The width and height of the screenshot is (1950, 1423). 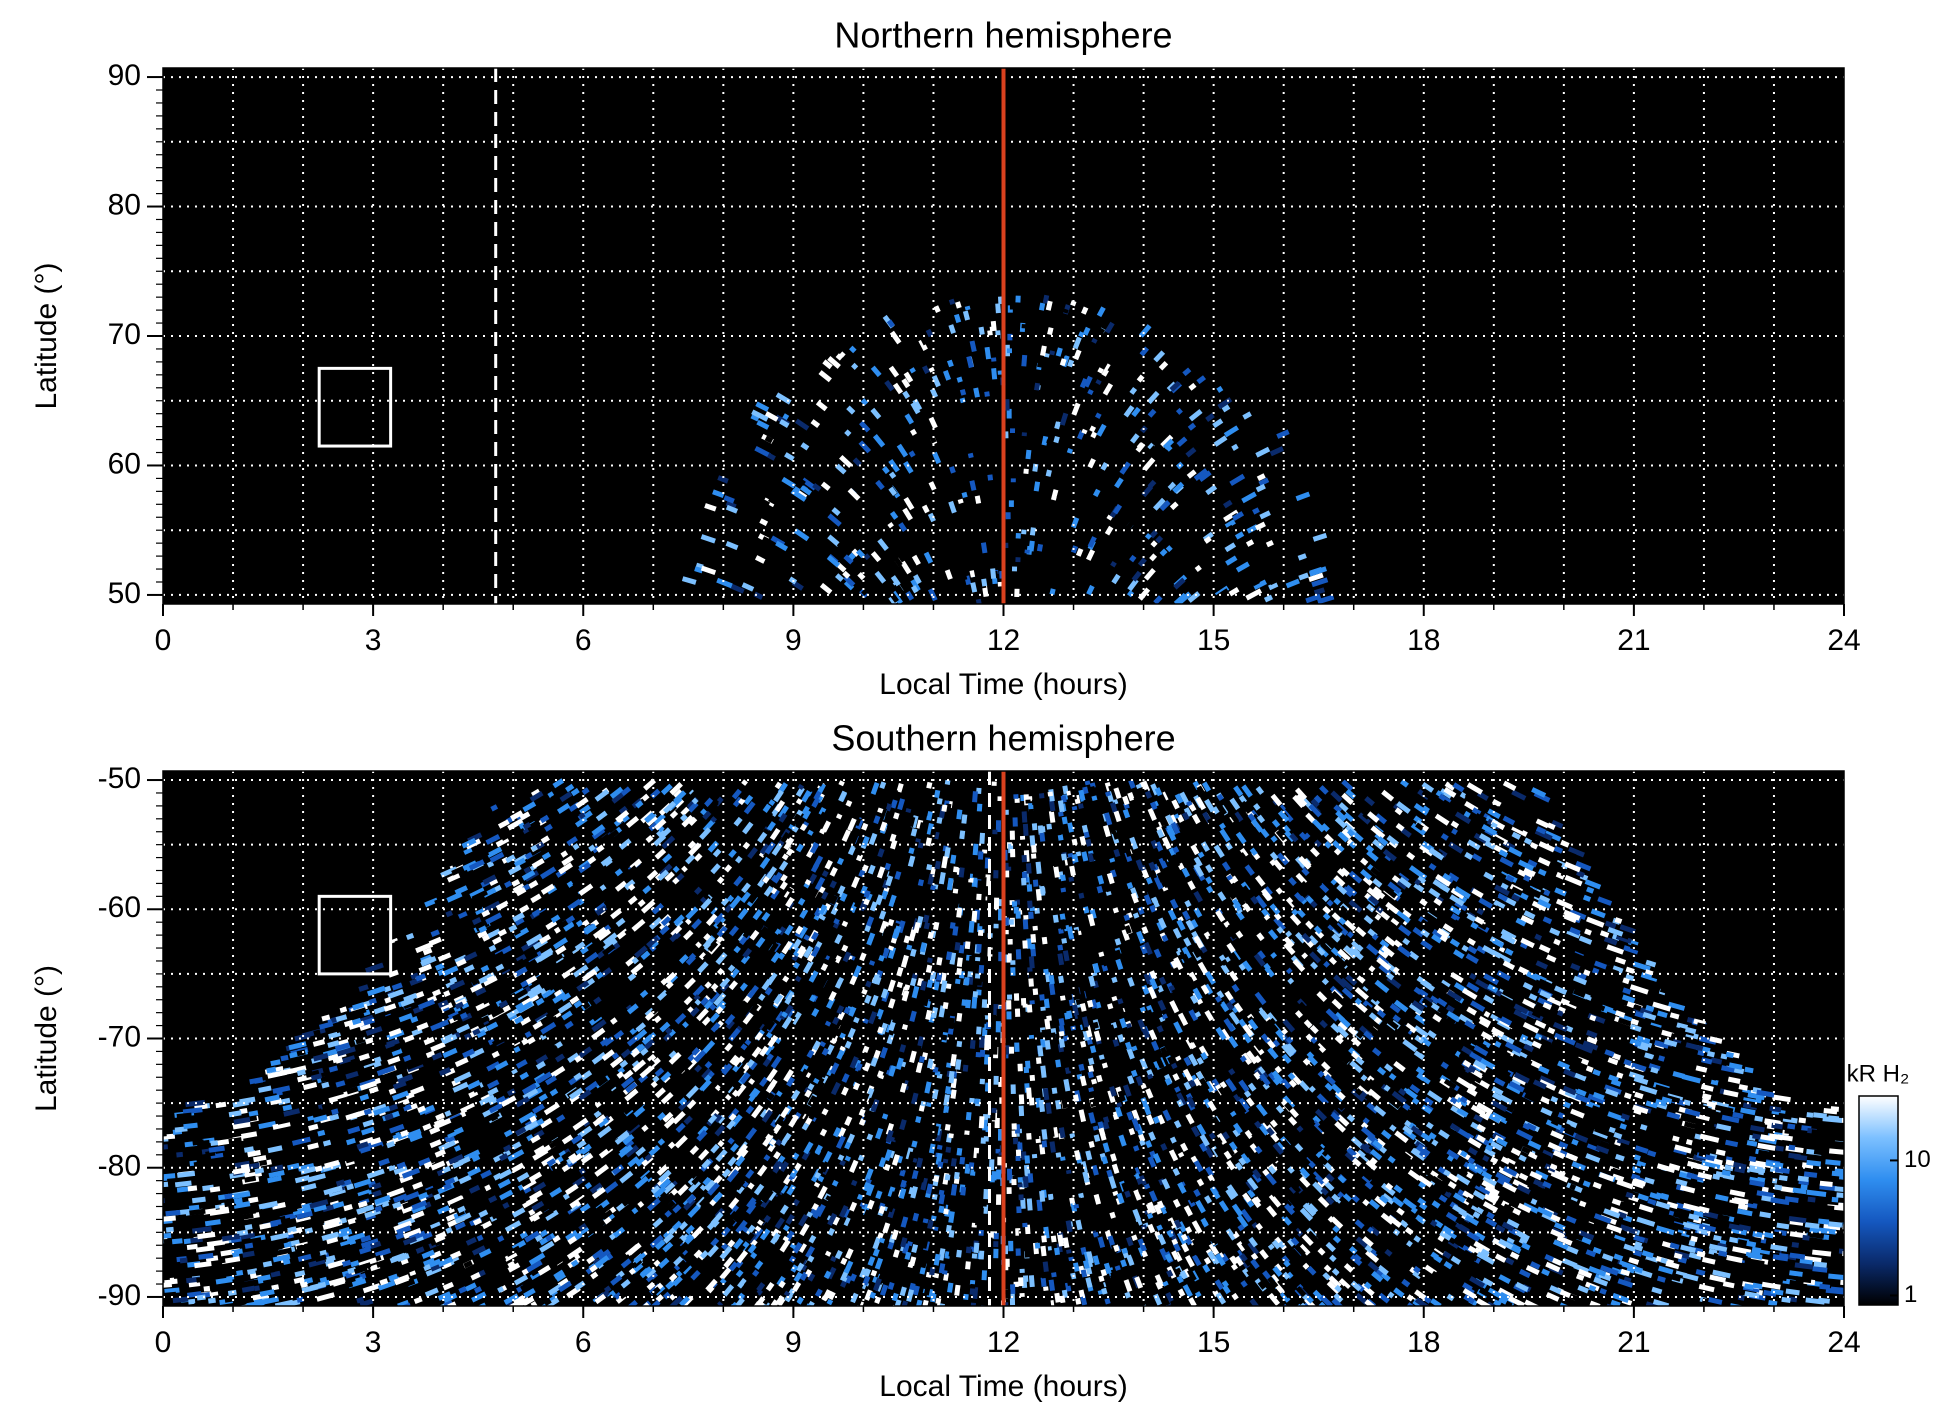 I want to click on y-tick-label: 90, so click(x=124, y=75).